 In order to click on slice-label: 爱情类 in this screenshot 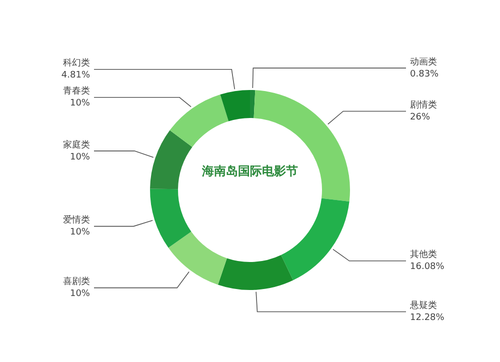, I will do `click(76, 220)`.